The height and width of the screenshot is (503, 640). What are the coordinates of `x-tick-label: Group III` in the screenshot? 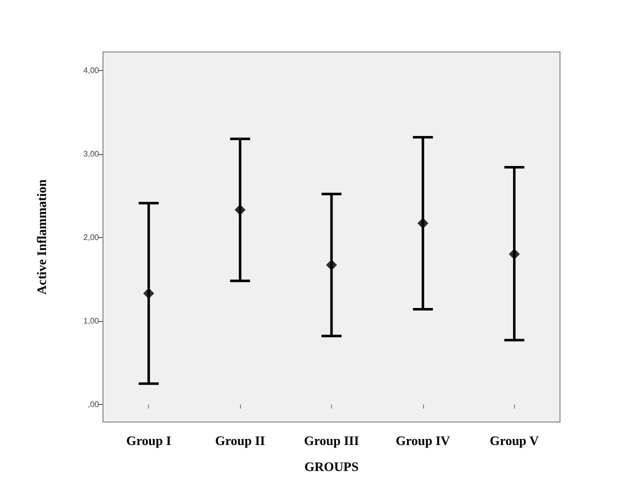 It's located at (332, 440).